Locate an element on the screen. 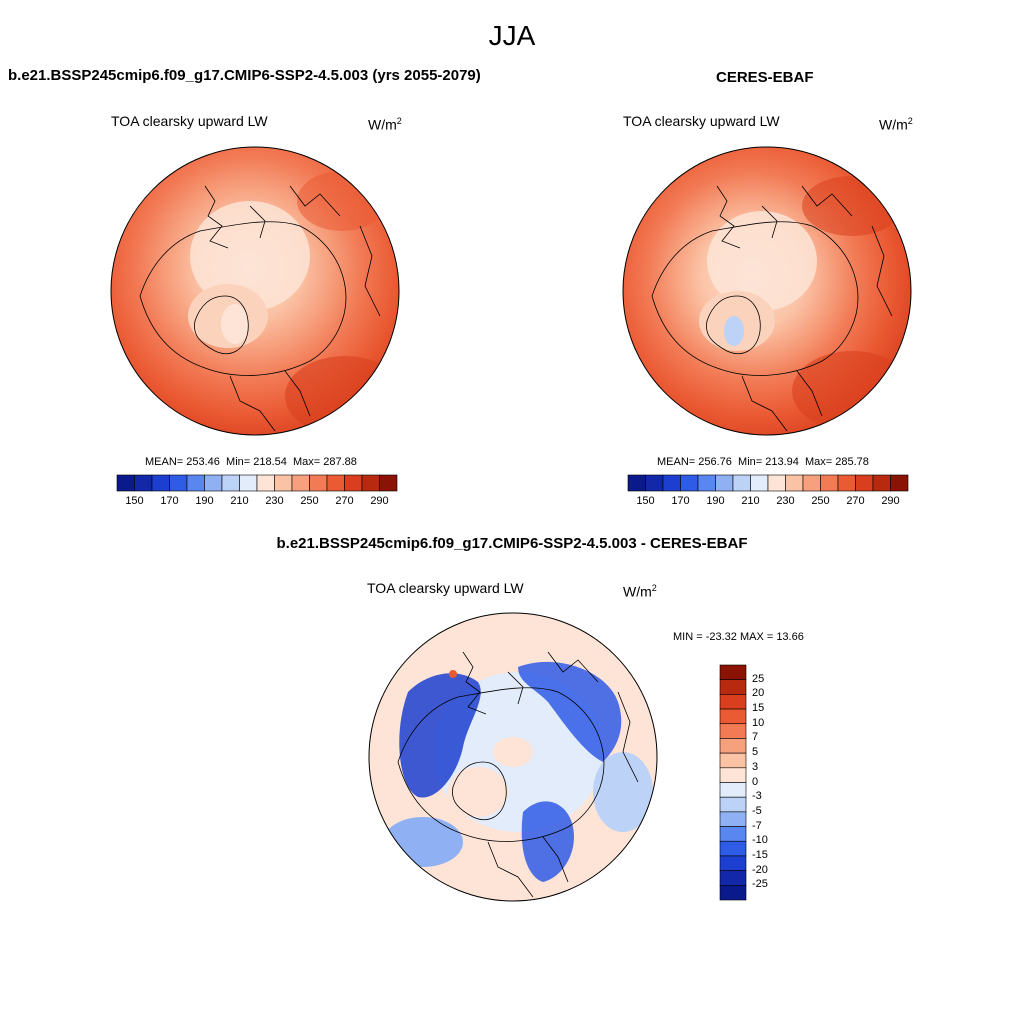  diff-stats: MIN = -23.32 MAX = 13.66 is located at coordinates (738, 637).